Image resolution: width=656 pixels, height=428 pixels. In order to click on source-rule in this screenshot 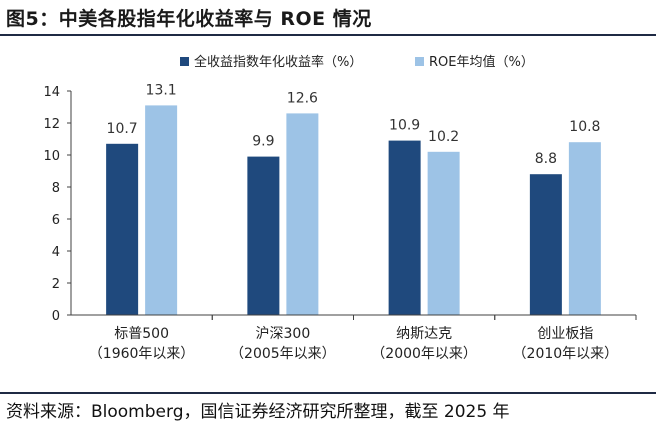, I will do `click(328, 393)`.